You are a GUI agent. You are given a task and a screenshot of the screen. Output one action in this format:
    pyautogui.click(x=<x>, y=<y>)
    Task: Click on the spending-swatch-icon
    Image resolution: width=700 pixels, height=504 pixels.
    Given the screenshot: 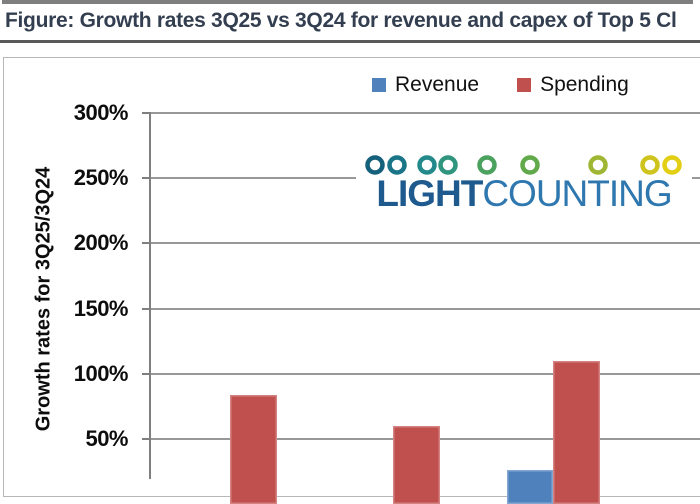 What is the action you would take?
    pyautogui.click(x=524, y=85)
    